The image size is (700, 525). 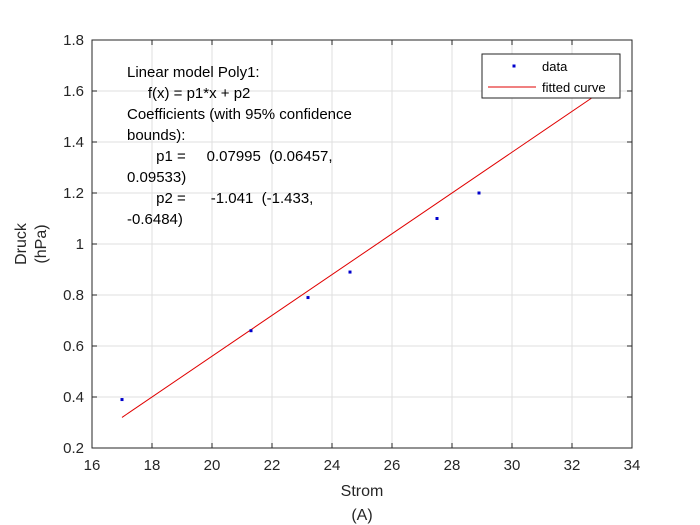 I want to click on x-axis-label: Strom, so click(x=362, y=491).